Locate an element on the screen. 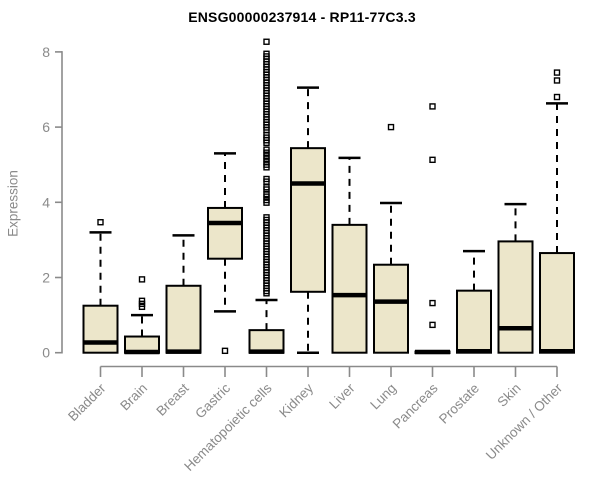 The height and width of the screenshot is (500, 600). y-axis-tick-label: 0 is located at coordinates (46, 353).